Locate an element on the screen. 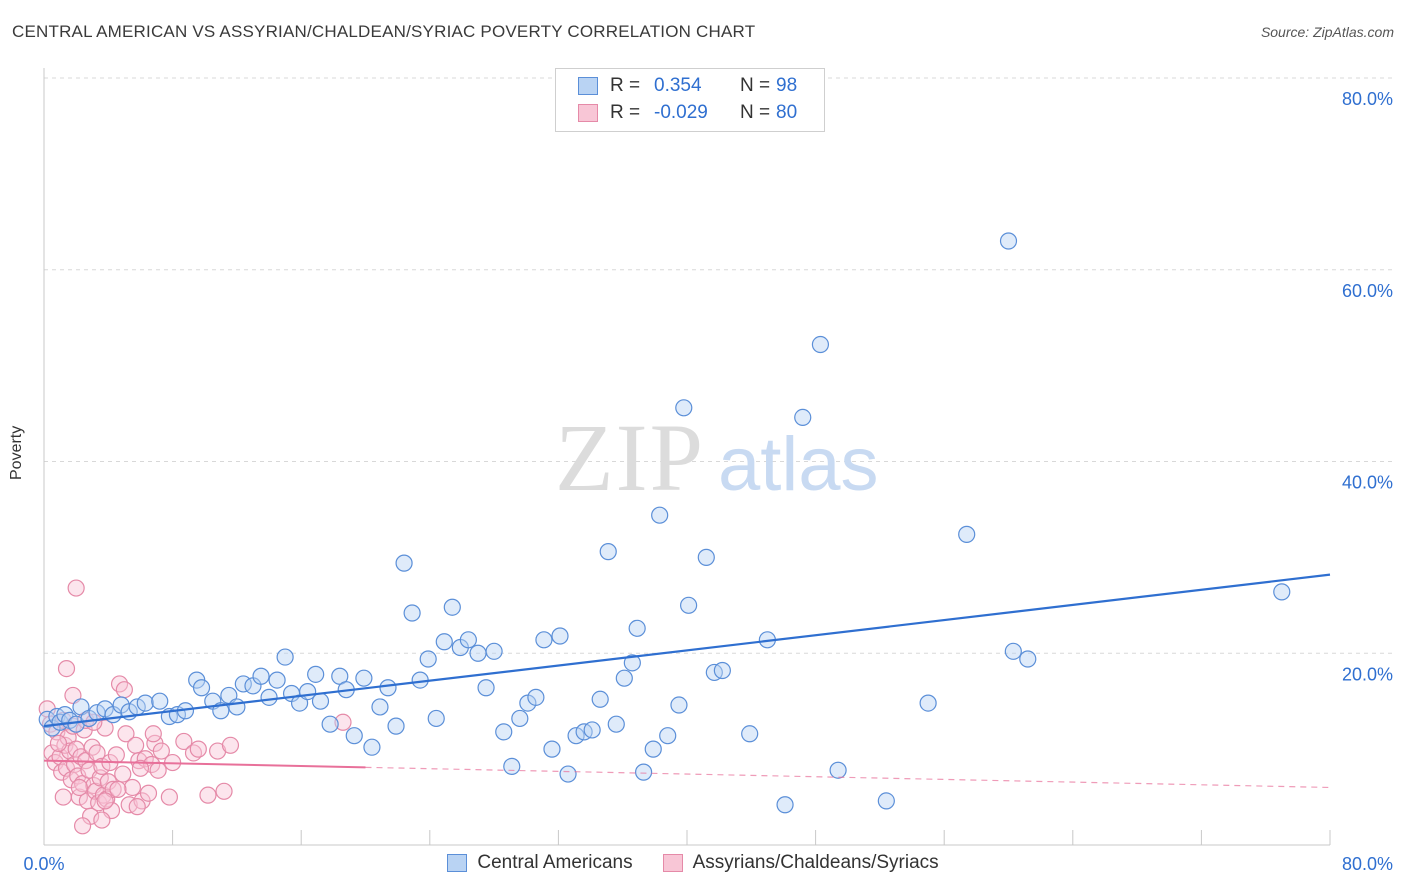 This screenshot has height=892, width=1406. y-tick-label: 60.0% is located at coordinates (1367, 291).